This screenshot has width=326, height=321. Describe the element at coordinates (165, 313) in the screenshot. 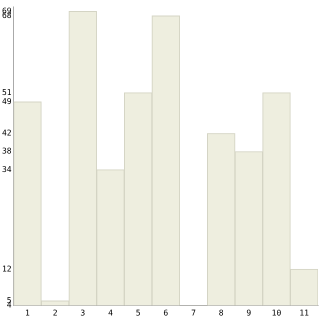

I see `x-tick-label: 6` at that location.